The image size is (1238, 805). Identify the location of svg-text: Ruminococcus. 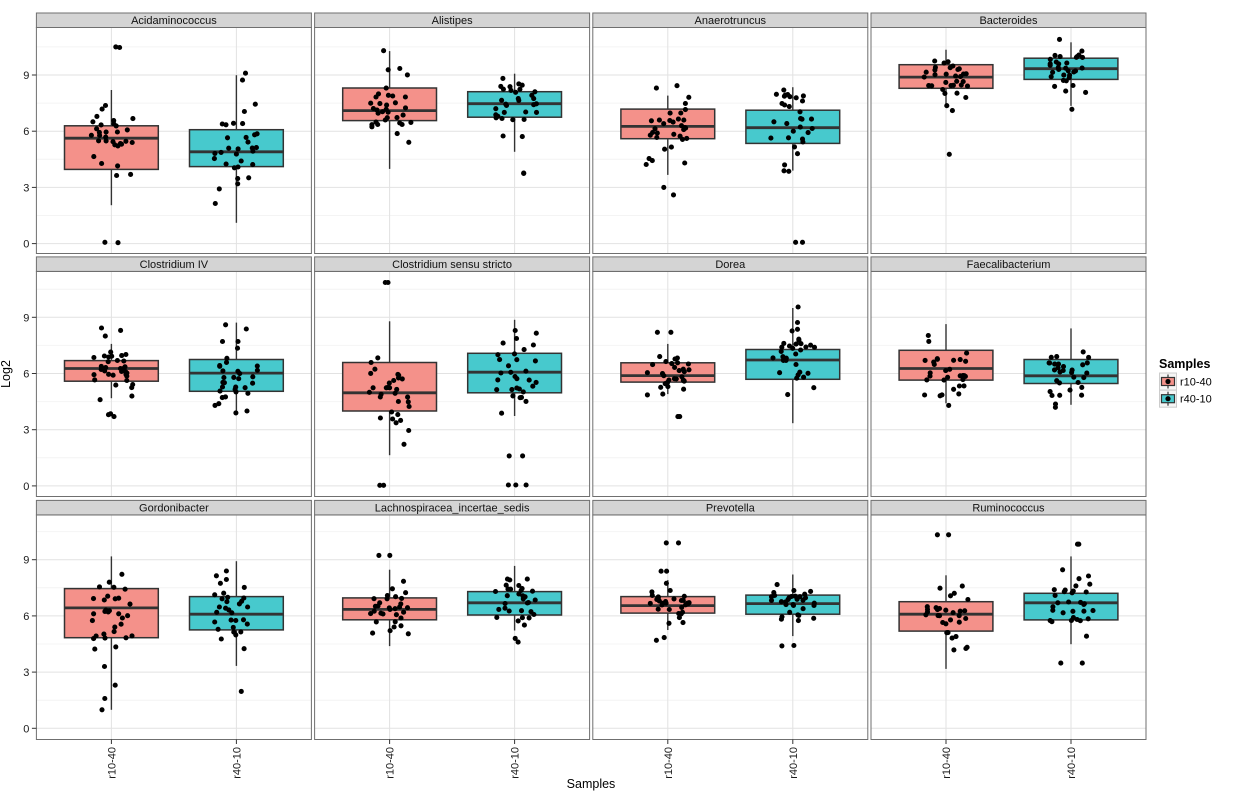
(1008, 509).